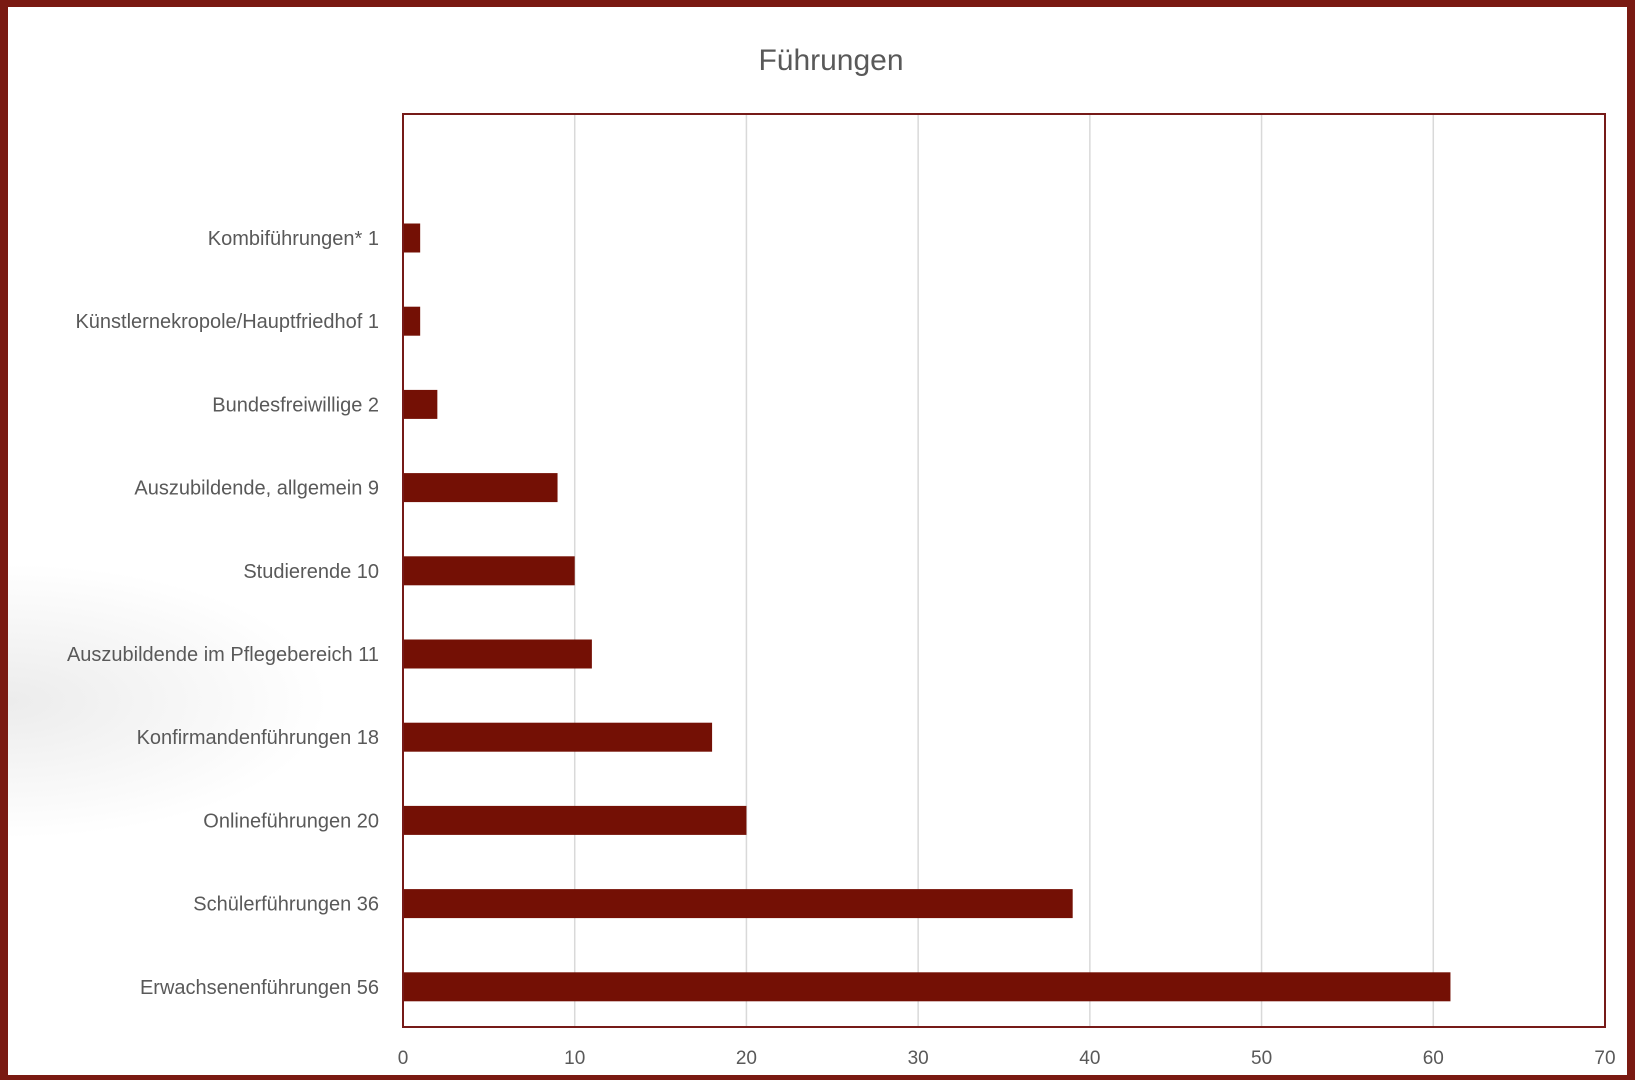 The width and height of the screenshot is (1635, 1087). What do you see at coordinates (259, 988) in the screenshot?
I see `category-label-9: Erwachsenenführungen 56` at bounding box center [259, 988].